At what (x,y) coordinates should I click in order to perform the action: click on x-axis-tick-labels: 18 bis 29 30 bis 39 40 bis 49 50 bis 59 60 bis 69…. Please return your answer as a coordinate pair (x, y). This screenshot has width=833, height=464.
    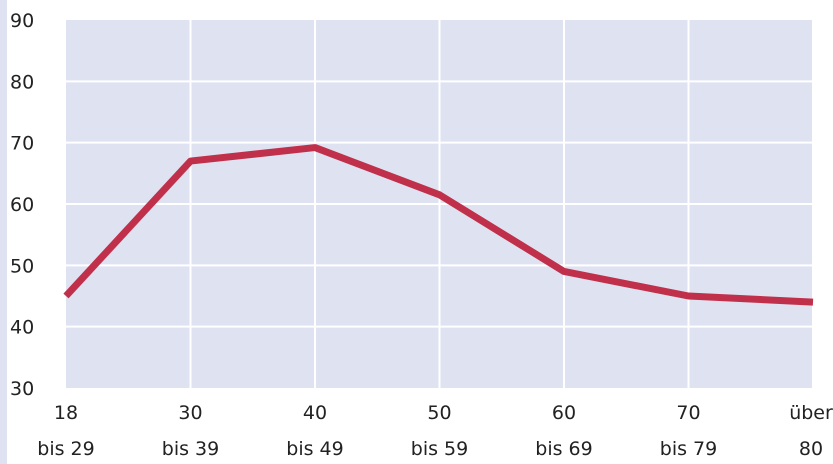
    Looking at the image, I should click on (435, 431).